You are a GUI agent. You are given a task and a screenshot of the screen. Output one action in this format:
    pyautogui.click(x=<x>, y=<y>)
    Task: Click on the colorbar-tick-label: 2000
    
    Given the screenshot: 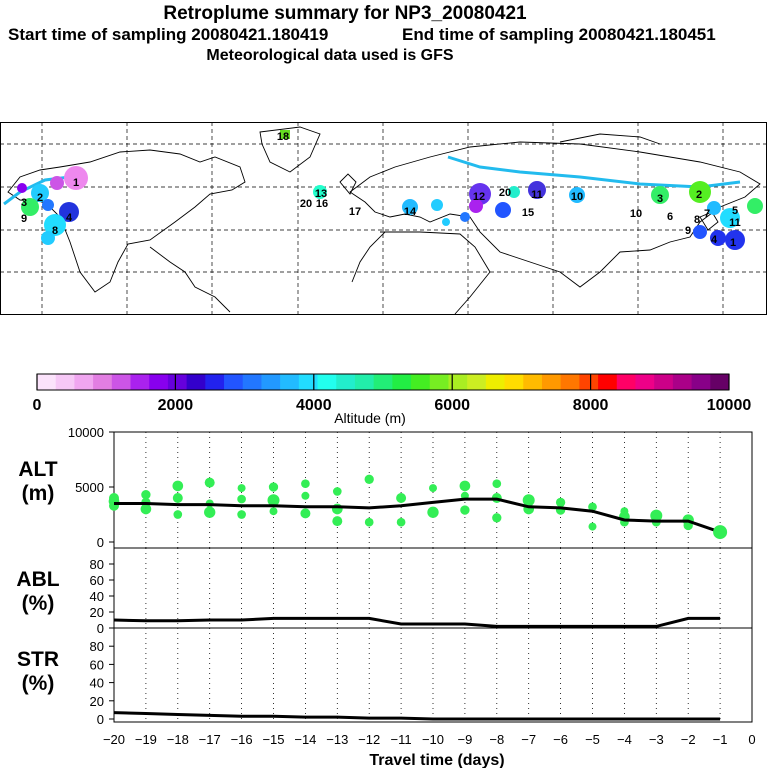 What is the action you would take?
    pyautogui.click(x=176, y=405)
    